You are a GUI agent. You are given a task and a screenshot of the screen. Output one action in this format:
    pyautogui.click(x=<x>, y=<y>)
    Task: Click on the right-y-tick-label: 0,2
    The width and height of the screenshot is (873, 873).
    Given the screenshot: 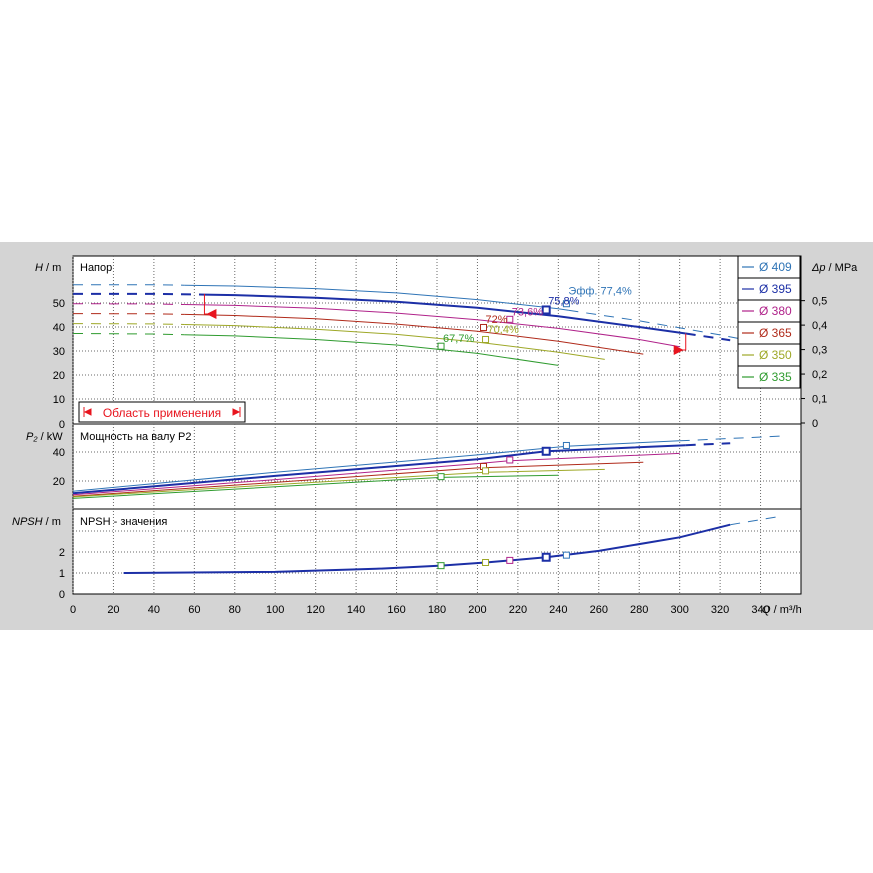 What is the action you would take?
    pyautogui.click(x=819, y=375)
    